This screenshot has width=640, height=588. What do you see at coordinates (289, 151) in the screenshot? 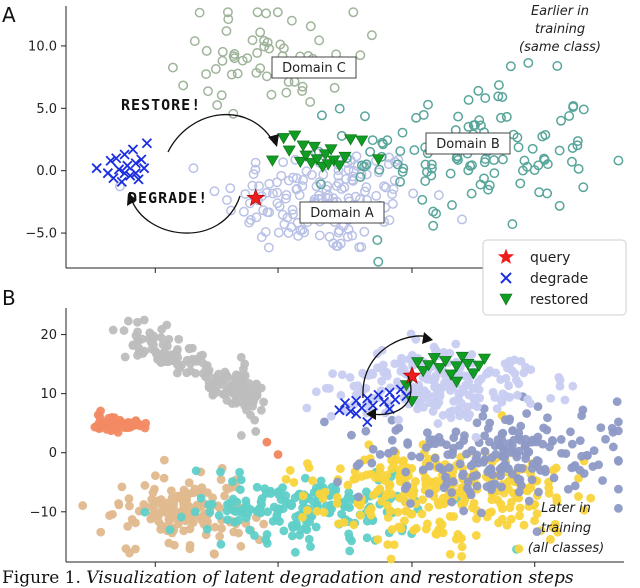
I see `panel-a-restored-marker` at bounding box center [289, 151].